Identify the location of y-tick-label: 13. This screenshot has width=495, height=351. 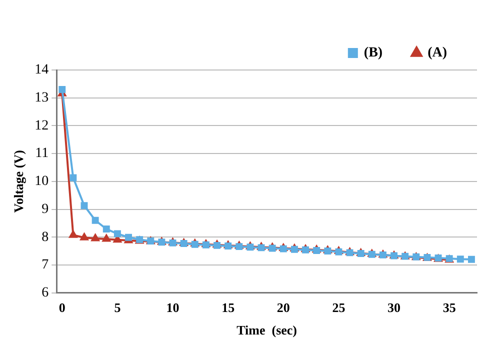
(41, 98).